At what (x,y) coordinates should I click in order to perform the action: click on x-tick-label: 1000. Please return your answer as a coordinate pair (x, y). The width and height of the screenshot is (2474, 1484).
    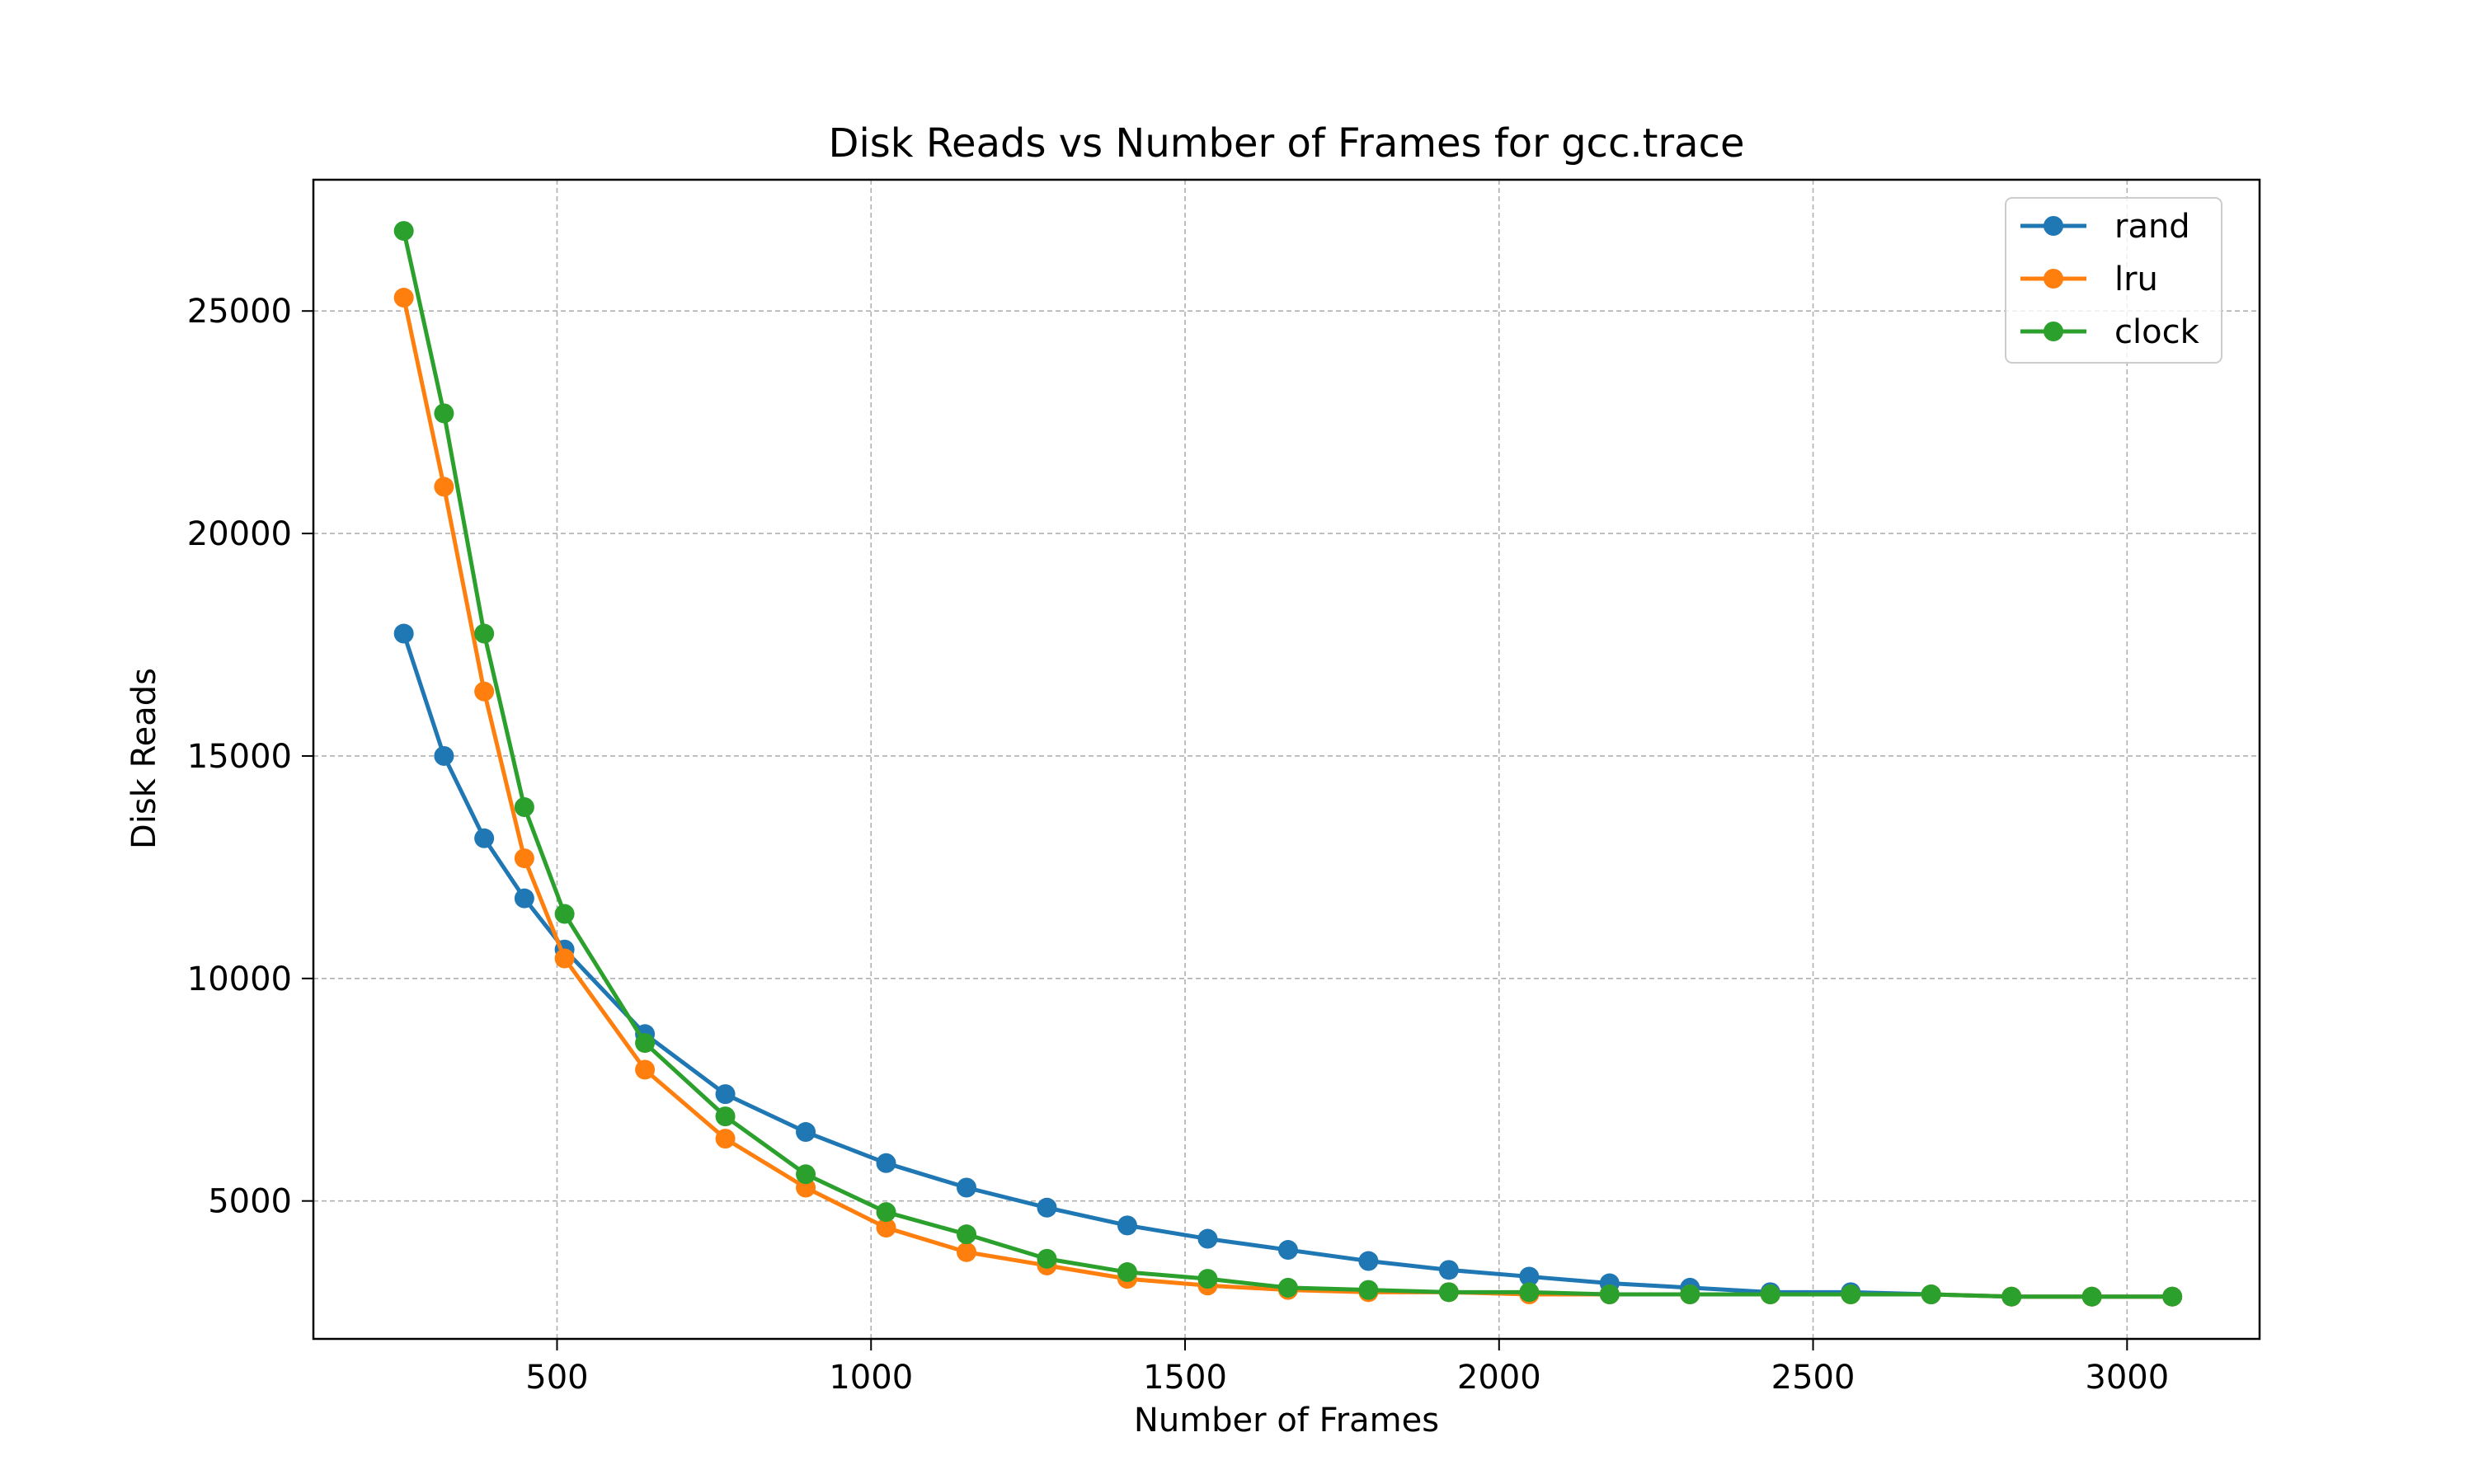
    Looking at the image, I should click on (871, 1378).